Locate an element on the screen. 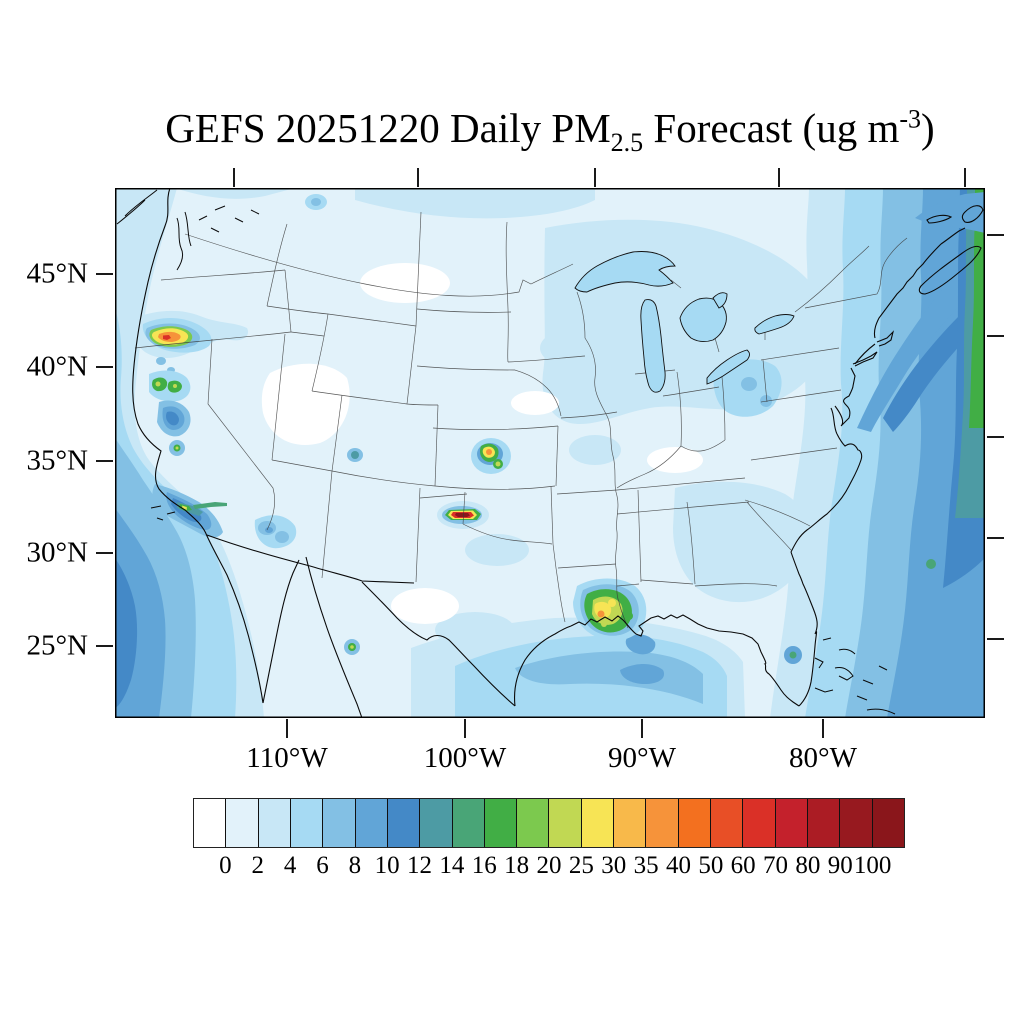  colorbar-tick-label: 80 is located at coordinates (808, 865).